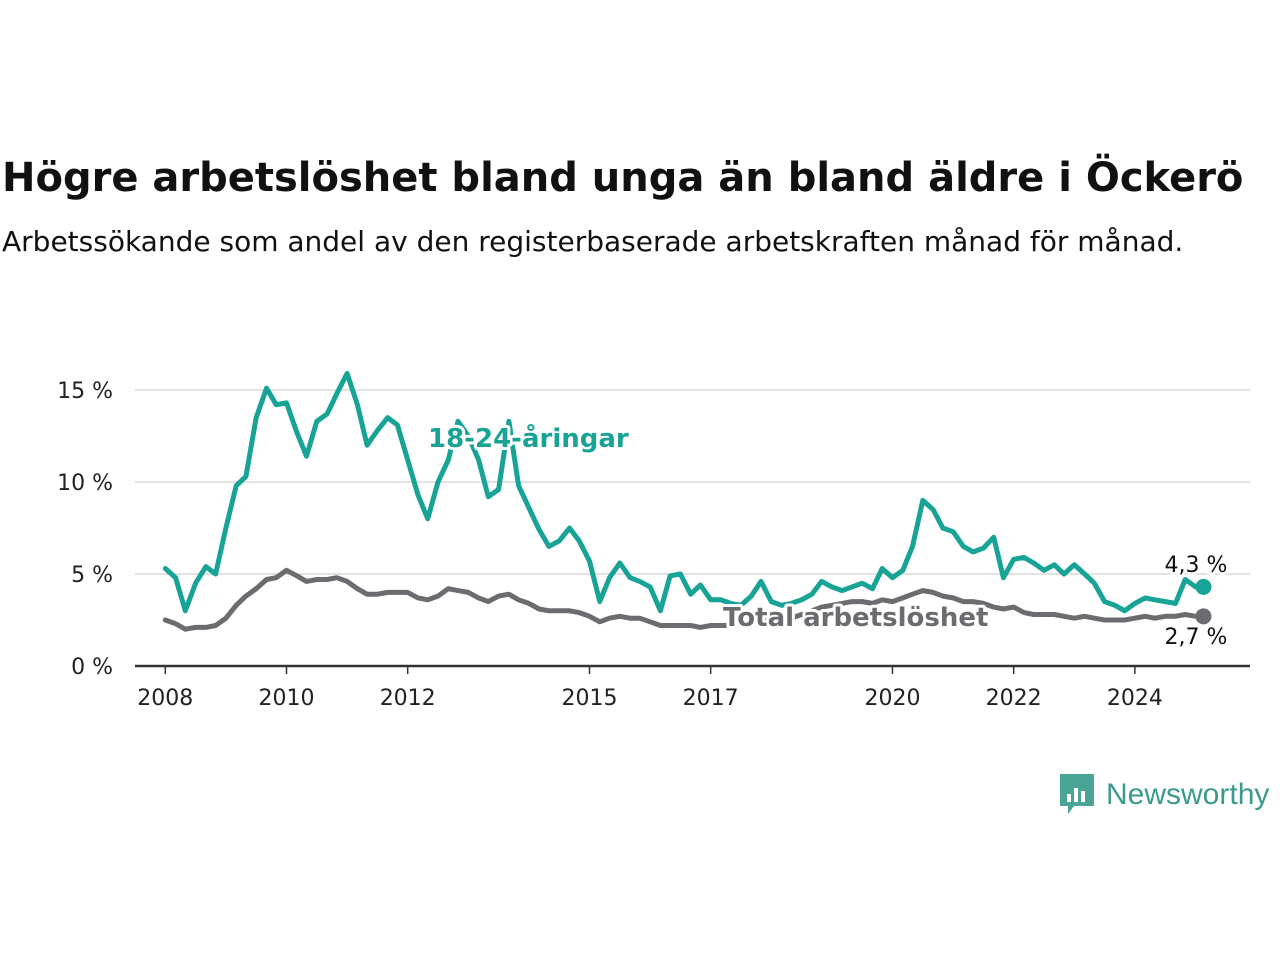 This screenshot has height=960, width=1280. I want to click on x-axis: 2008 2010 2012 2015 2017 2020 2022 2024, so click(692, 687).